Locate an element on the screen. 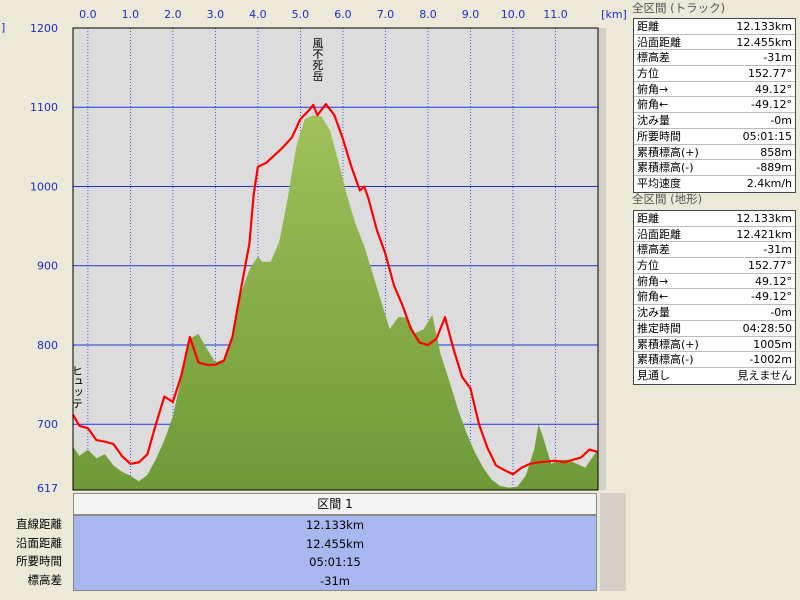  y-tick-label: 1000 is located at coordinates (44, 186).